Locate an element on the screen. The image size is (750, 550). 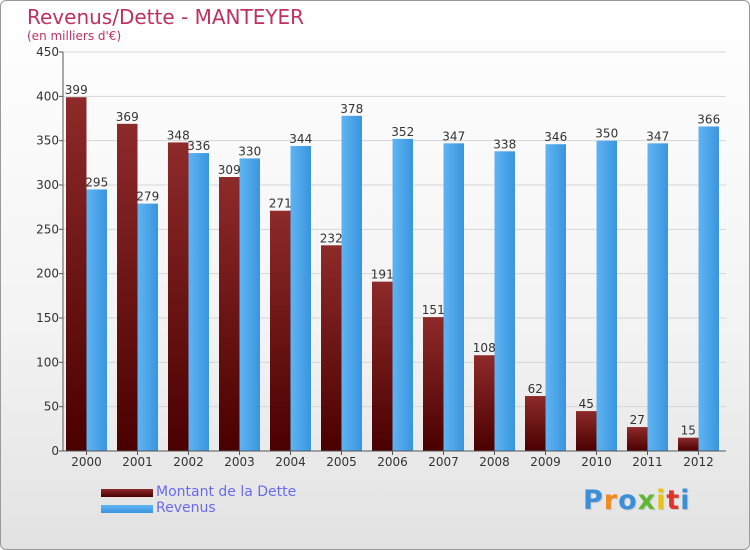
x-tick-label-2012: 2012 is located at coordinates (698, 462).